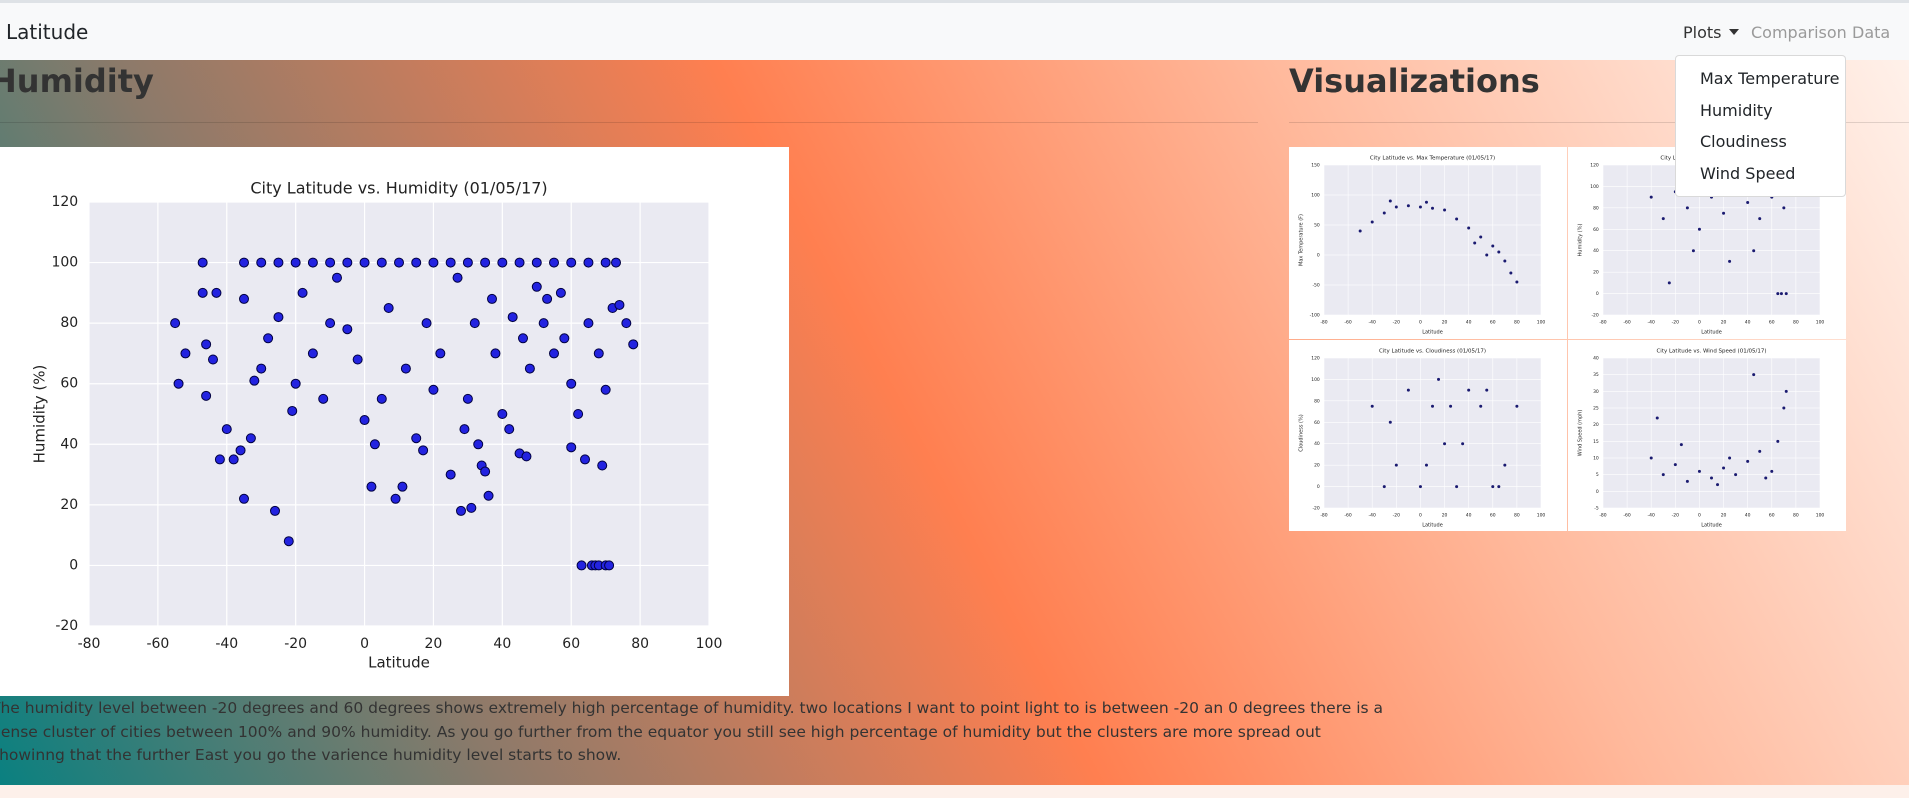 The image size is (1909, 798). What do you see at coordinates (1596, 509) in the screenshot?
I see `y-tick-label: -5` at bounding box center [1596, 509].